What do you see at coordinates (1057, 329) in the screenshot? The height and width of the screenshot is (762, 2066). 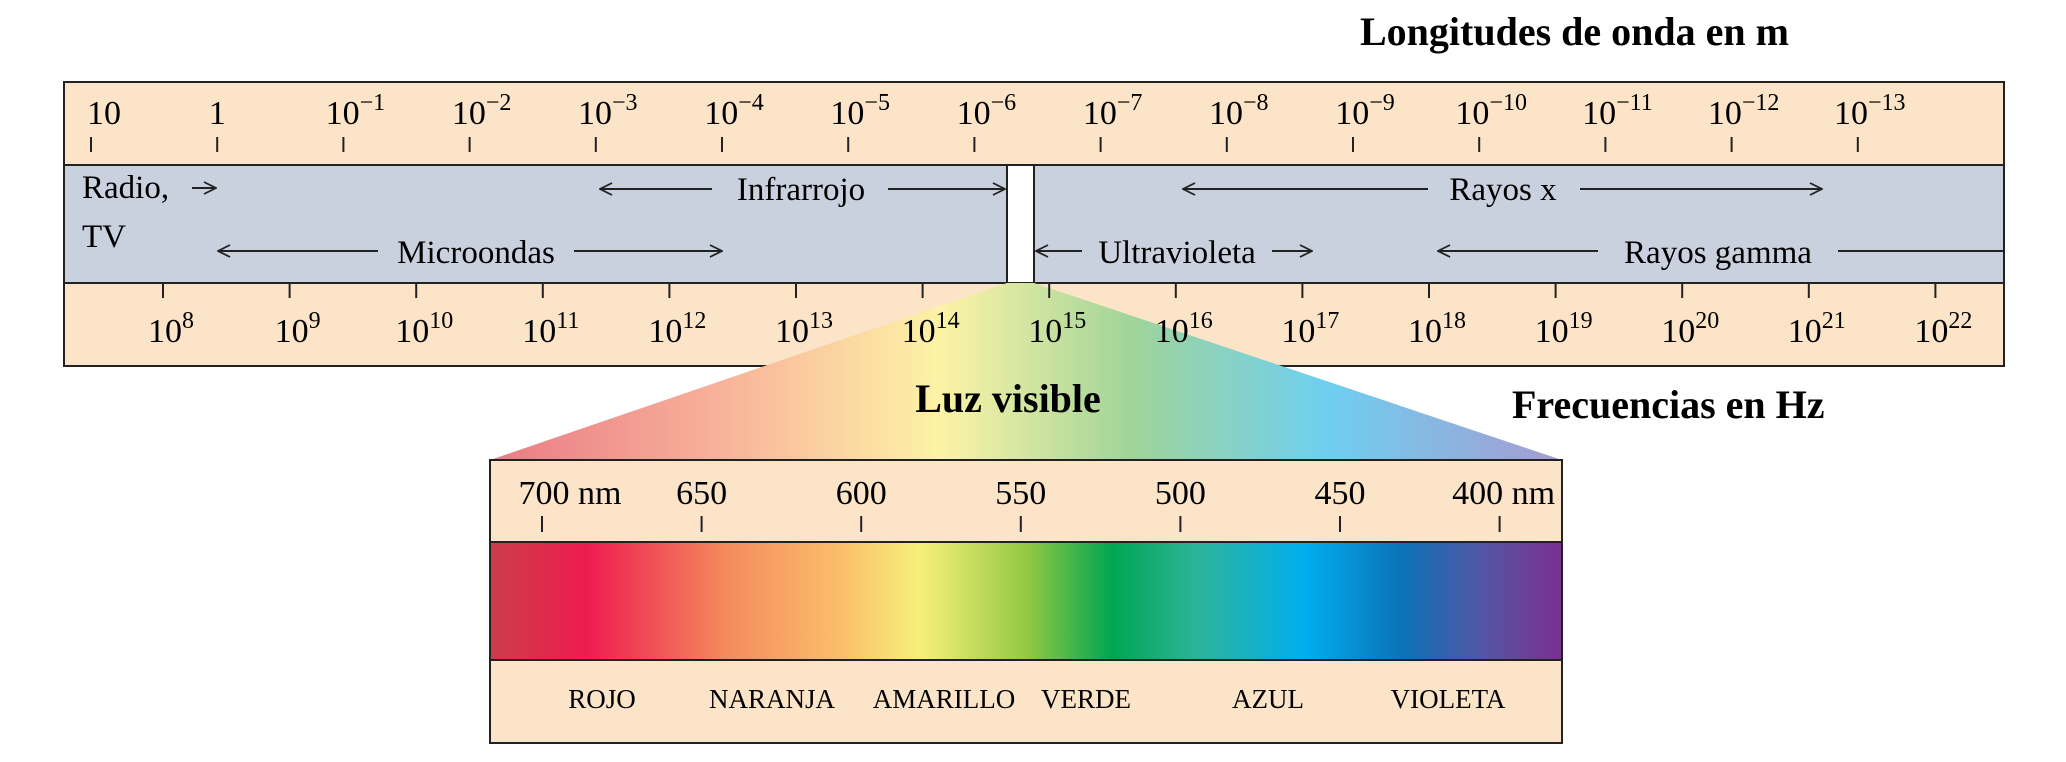 I see `frequency-tick-label: 10¹⁵` at bounding box center [1057, 329].